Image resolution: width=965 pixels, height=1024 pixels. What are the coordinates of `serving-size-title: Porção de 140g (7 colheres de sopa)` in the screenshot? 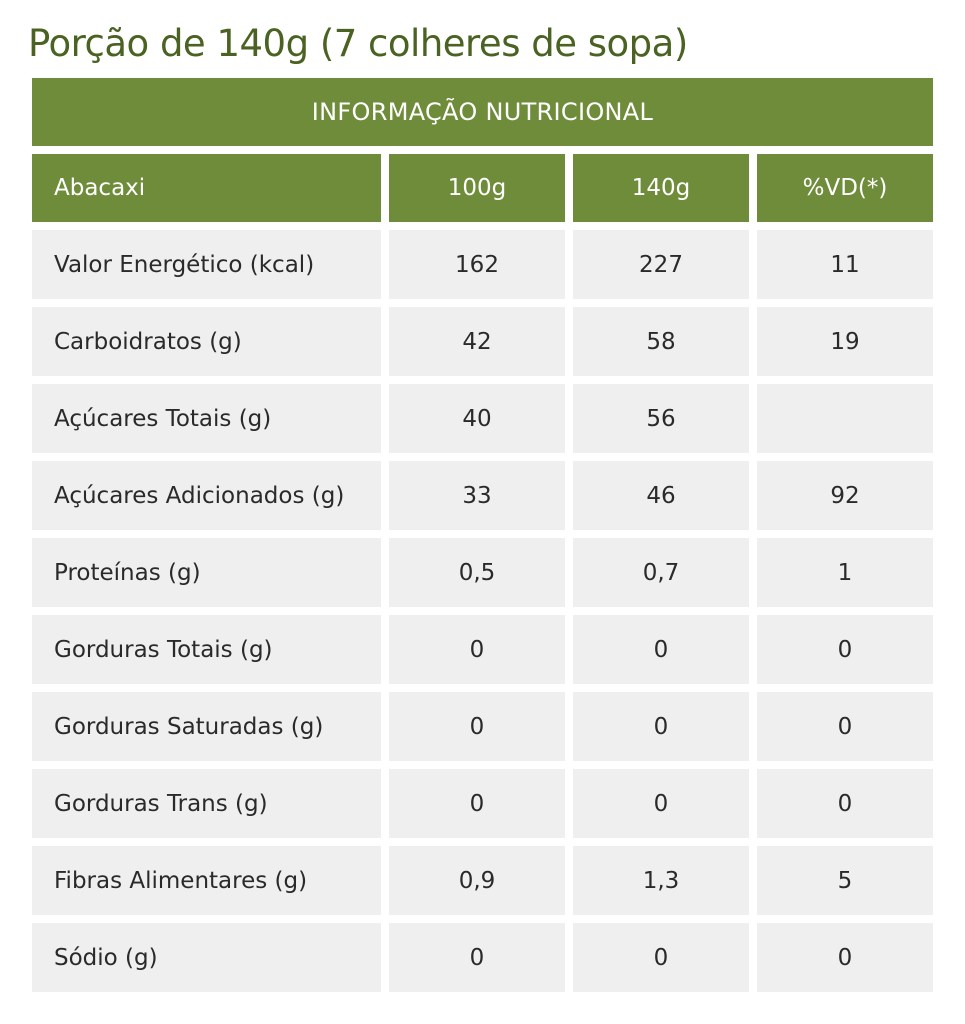 It's located at (358, 43).